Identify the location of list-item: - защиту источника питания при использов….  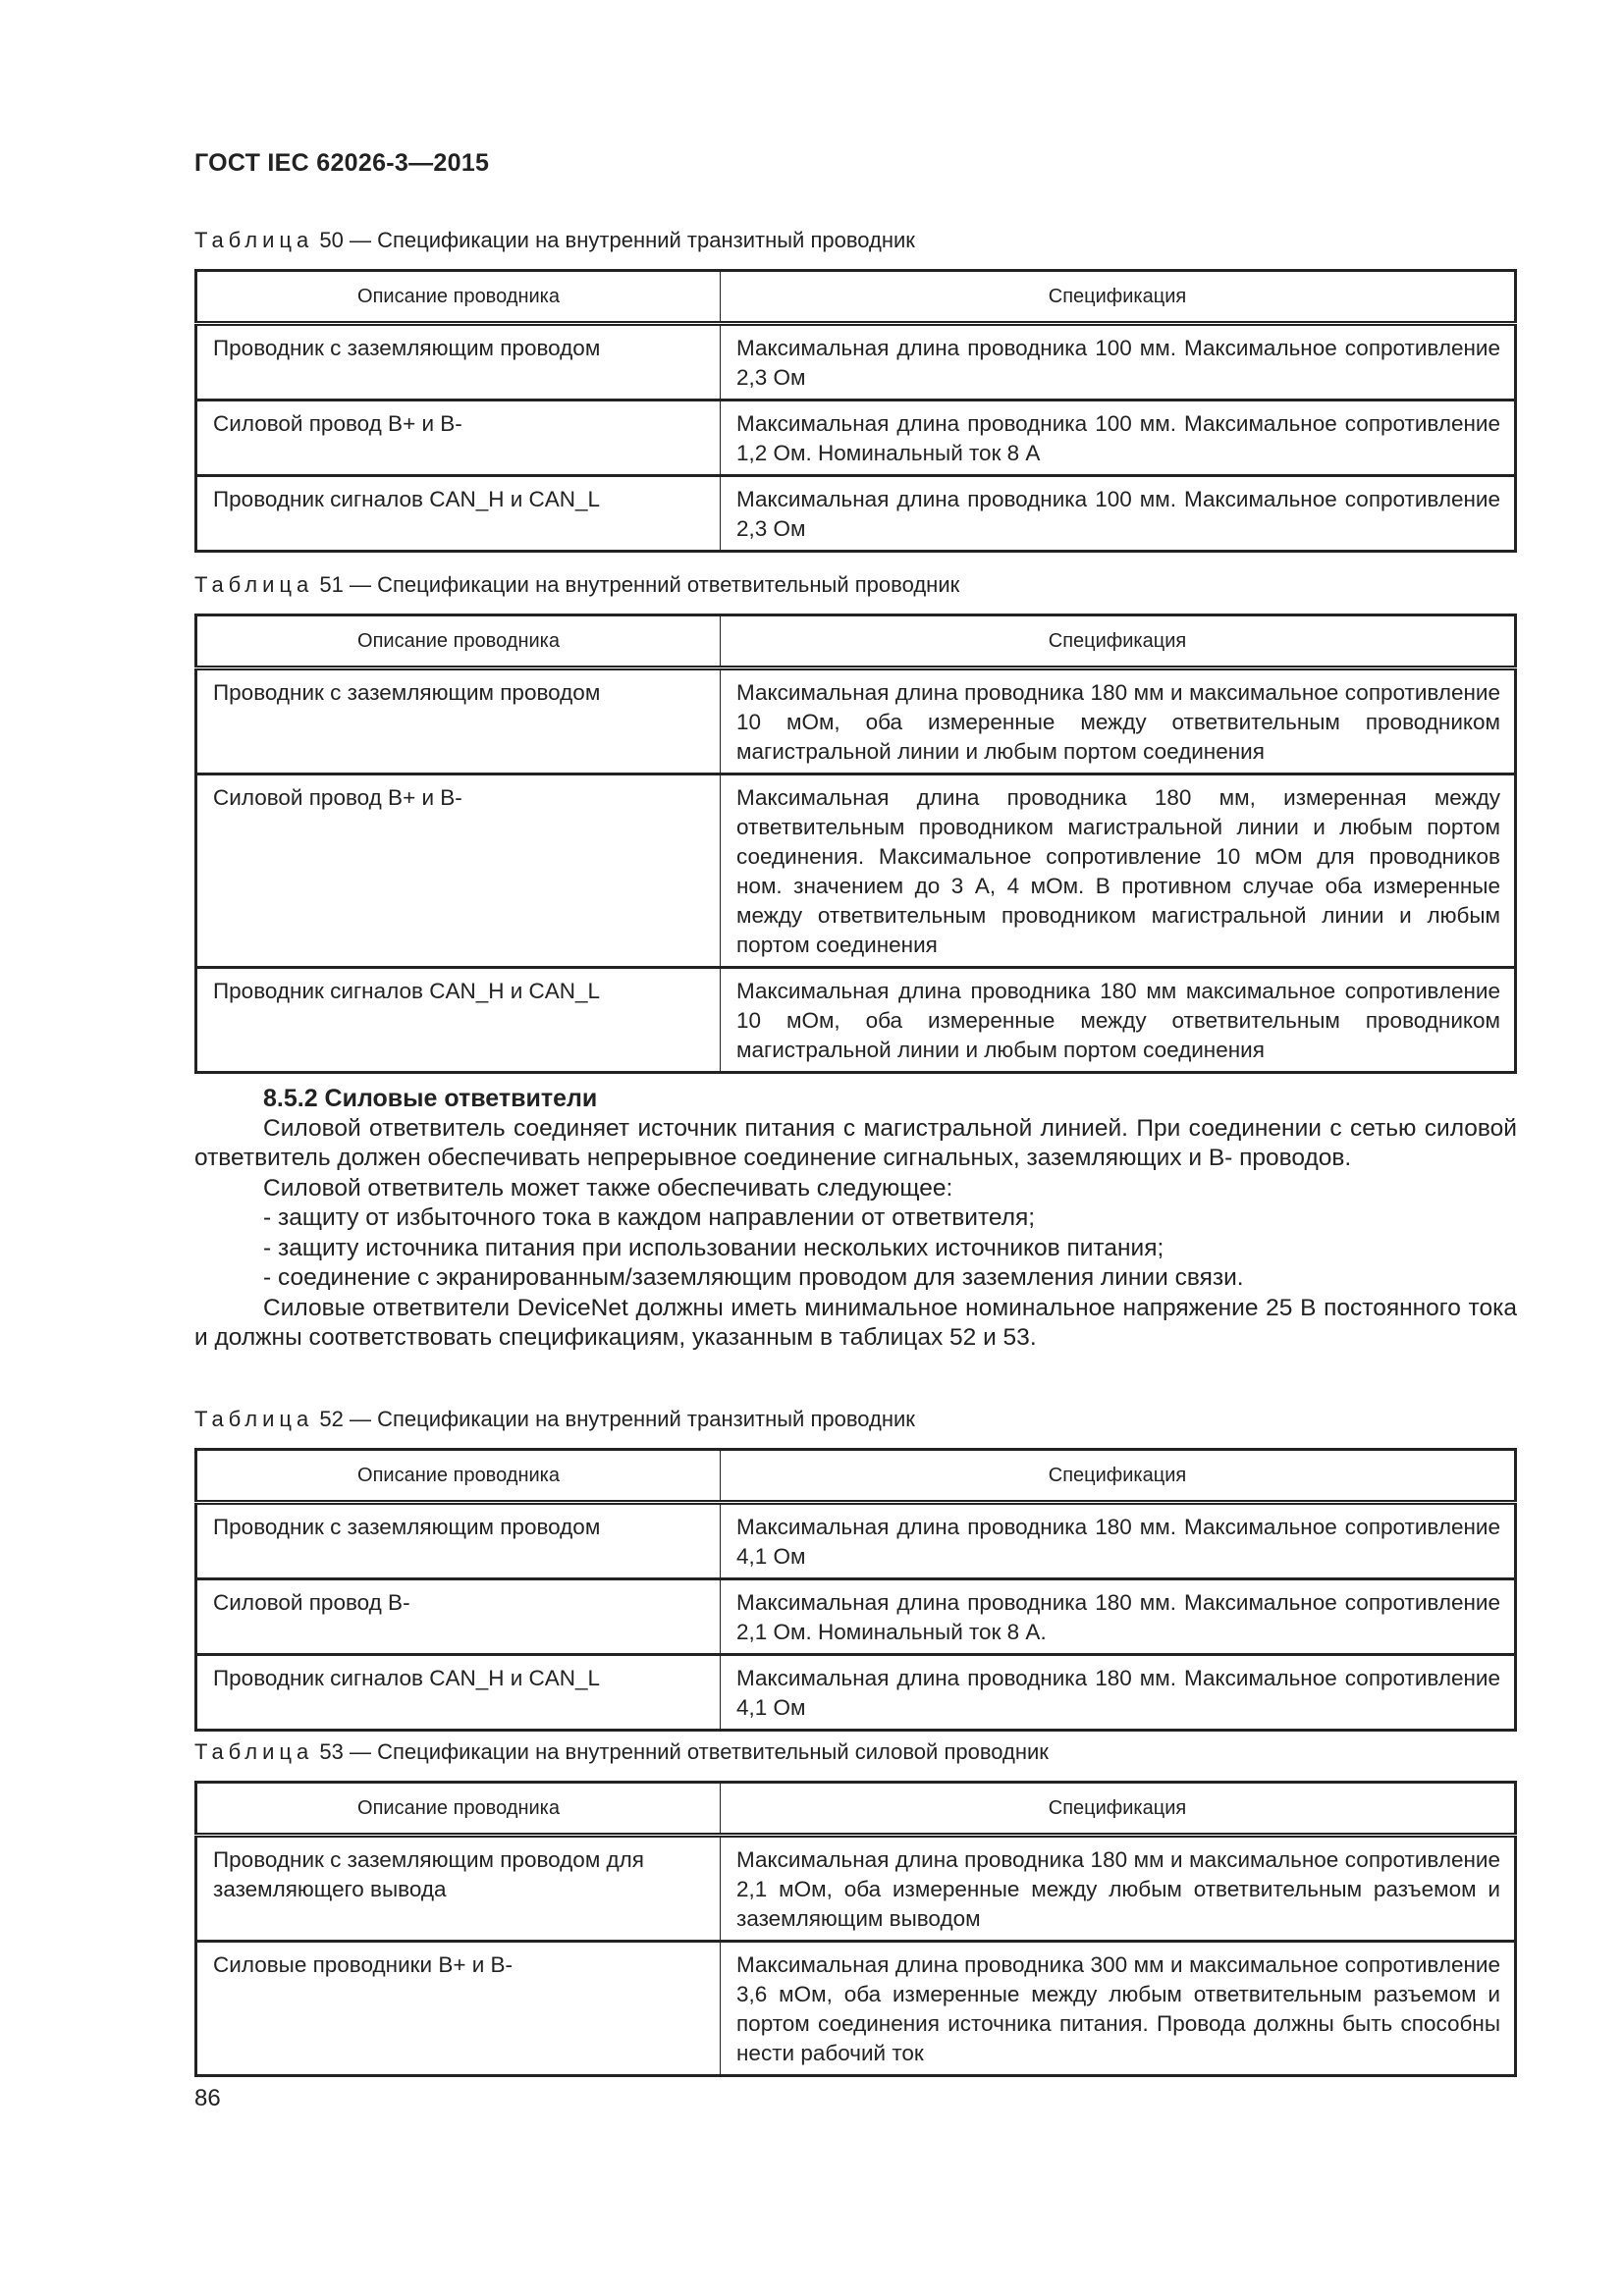
(713, 1247).